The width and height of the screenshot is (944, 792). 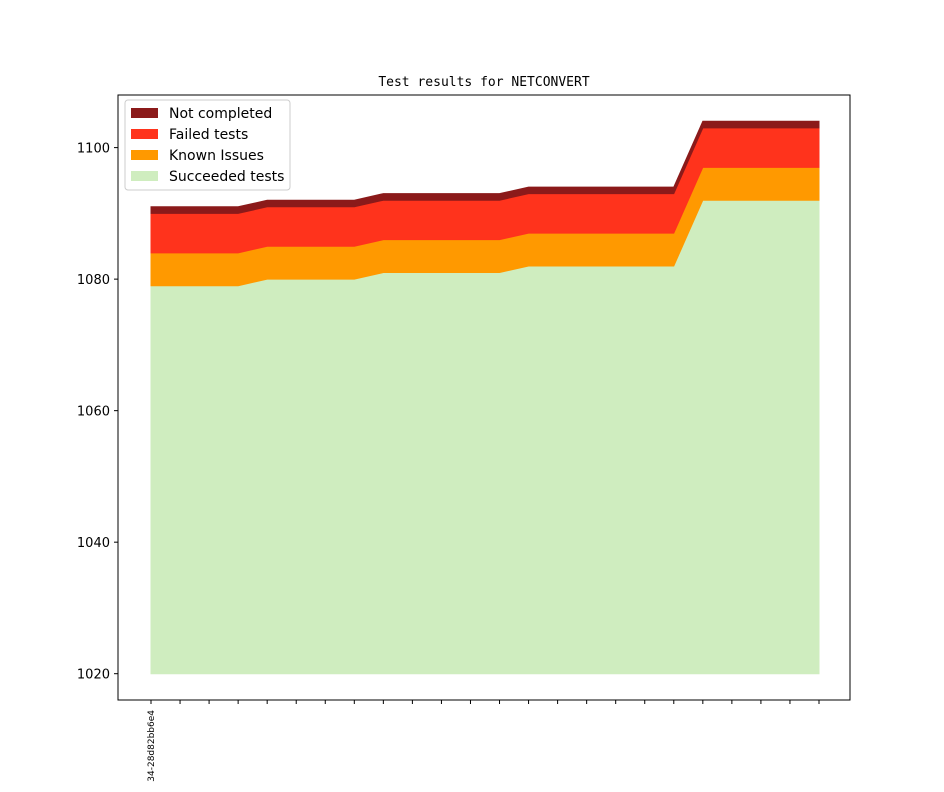 I want to click on legend-label: Not completed, so click(x=220, y=114).